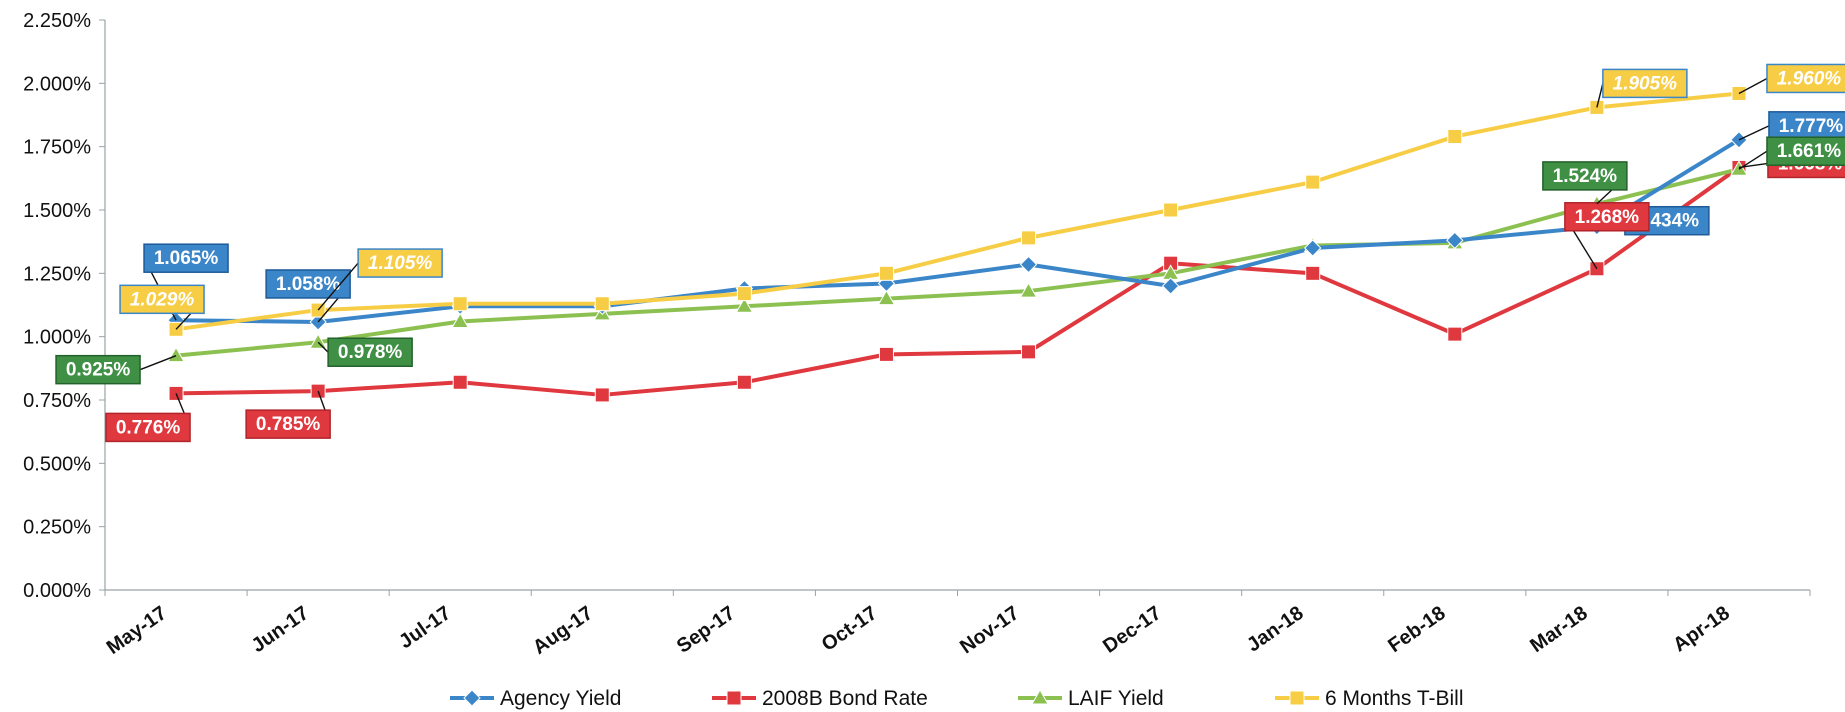 This screenshot has width=1845, height=712. What do you see at coordinates (1701, 629) in the screenshot?
I see `x-tick-label: Apr-18` at bounding box center [1701, 629].